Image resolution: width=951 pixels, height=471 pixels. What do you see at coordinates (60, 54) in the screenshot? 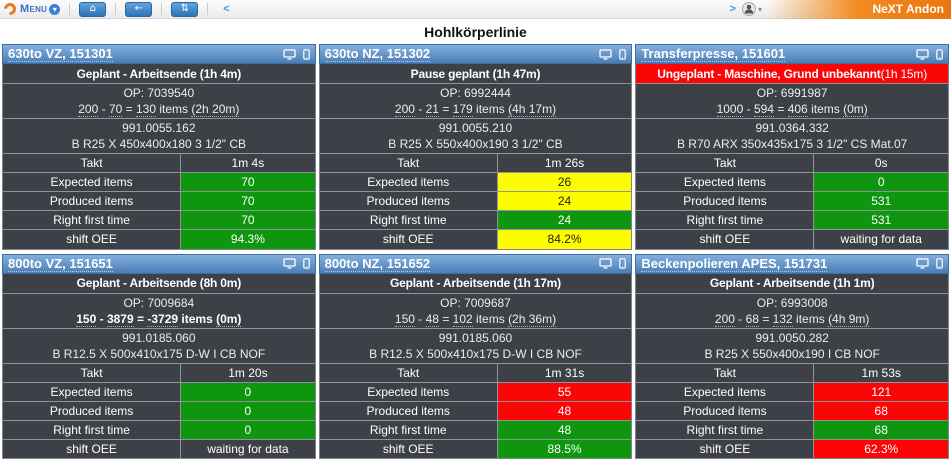
I see `machine-title-link: 630to VZ, 151301` at bounding box center [60, 54].